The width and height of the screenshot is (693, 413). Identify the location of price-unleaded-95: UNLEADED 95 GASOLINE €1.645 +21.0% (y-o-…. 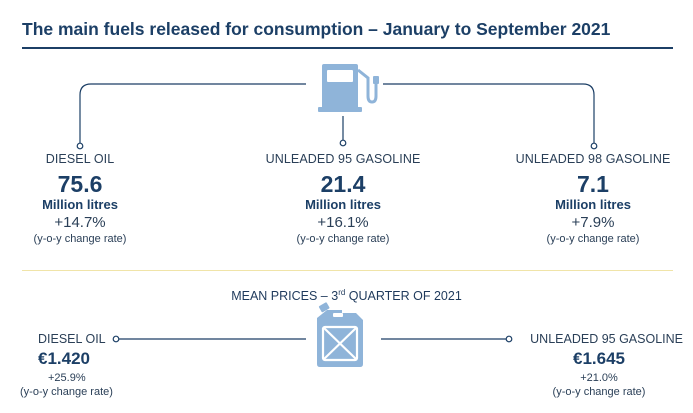
(593, 365).